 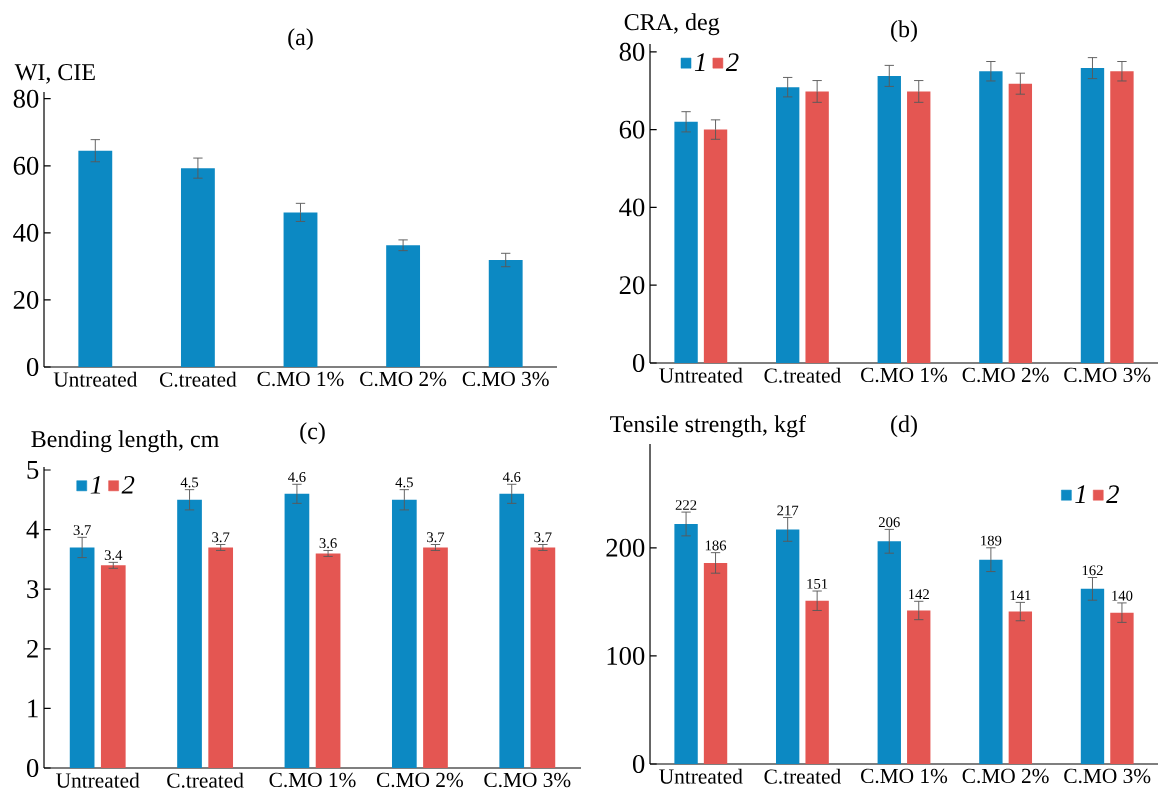 What do you see at coordinates (26, 98) in the screenshot?
I see `y-tick-label: 80` at bounding box center [26, 98].